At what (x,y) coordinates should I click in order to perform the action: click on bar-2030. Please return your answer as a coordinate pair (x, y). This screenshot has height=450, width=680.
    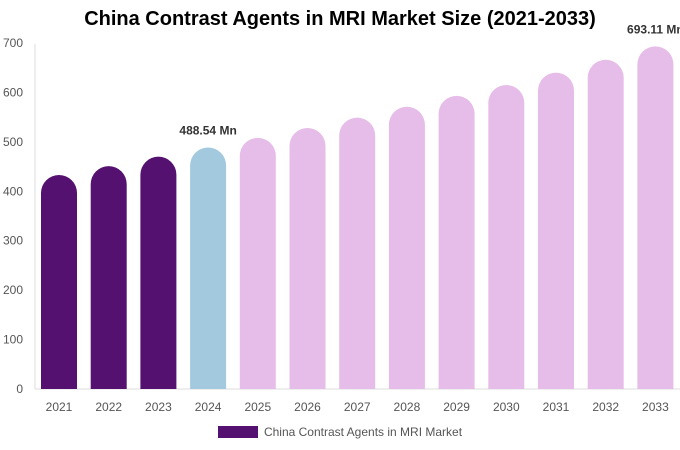
    Looking at the image, I should click on (506, 237).